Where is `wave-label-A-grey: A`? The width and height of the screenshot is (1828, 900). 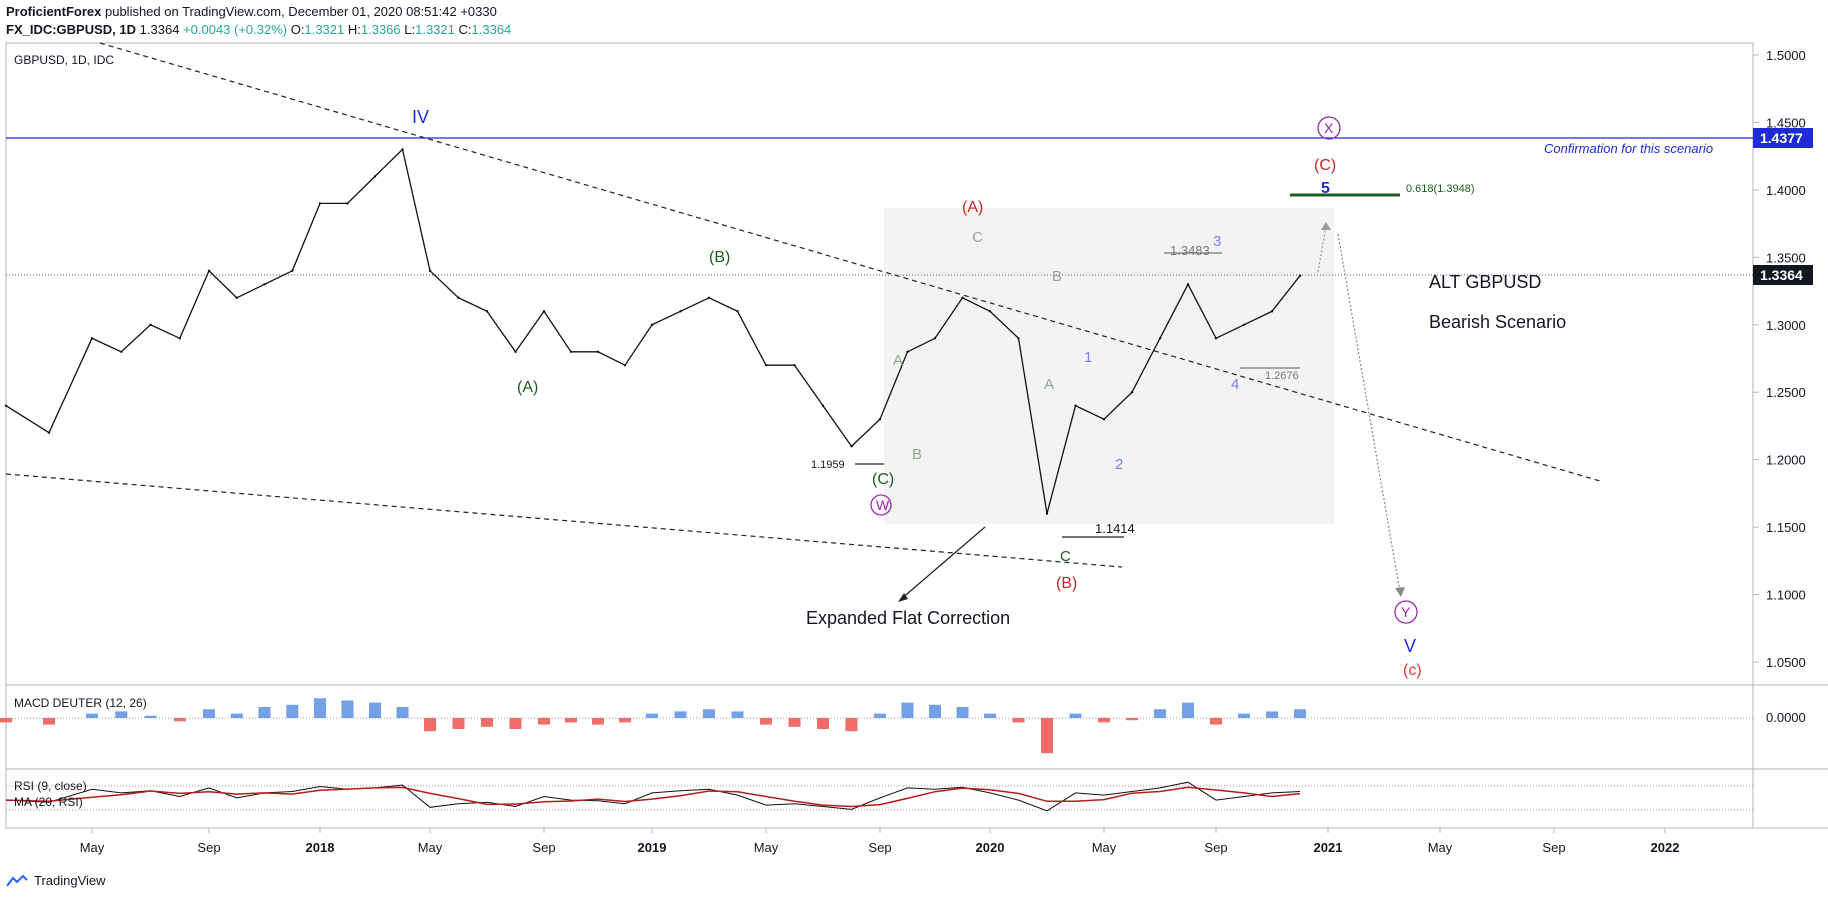 wave-label-A-grey: A is located at coordinates (898, 360).